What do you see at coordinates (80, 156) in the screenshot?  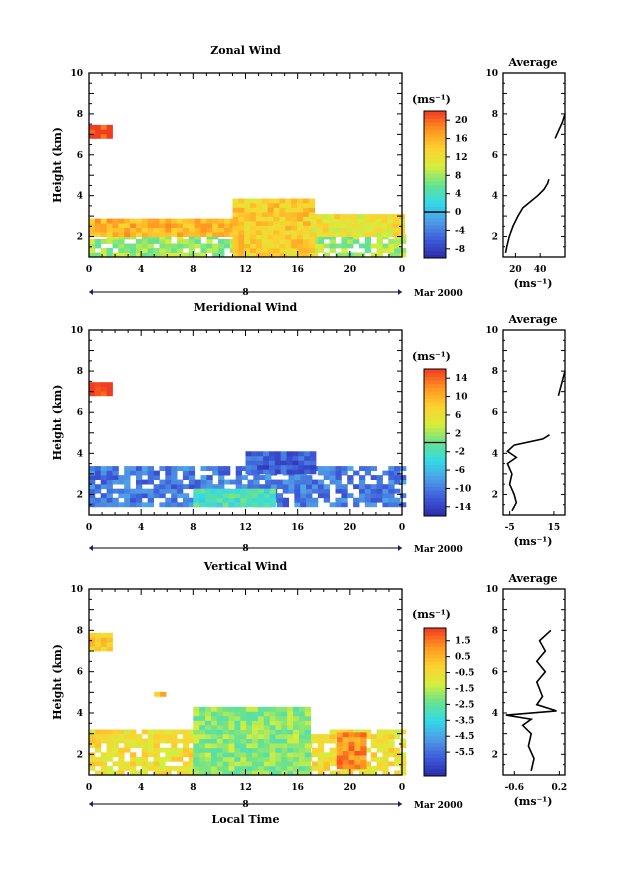 I see `y-tick-label: 6` at bounding box center [80, 156].